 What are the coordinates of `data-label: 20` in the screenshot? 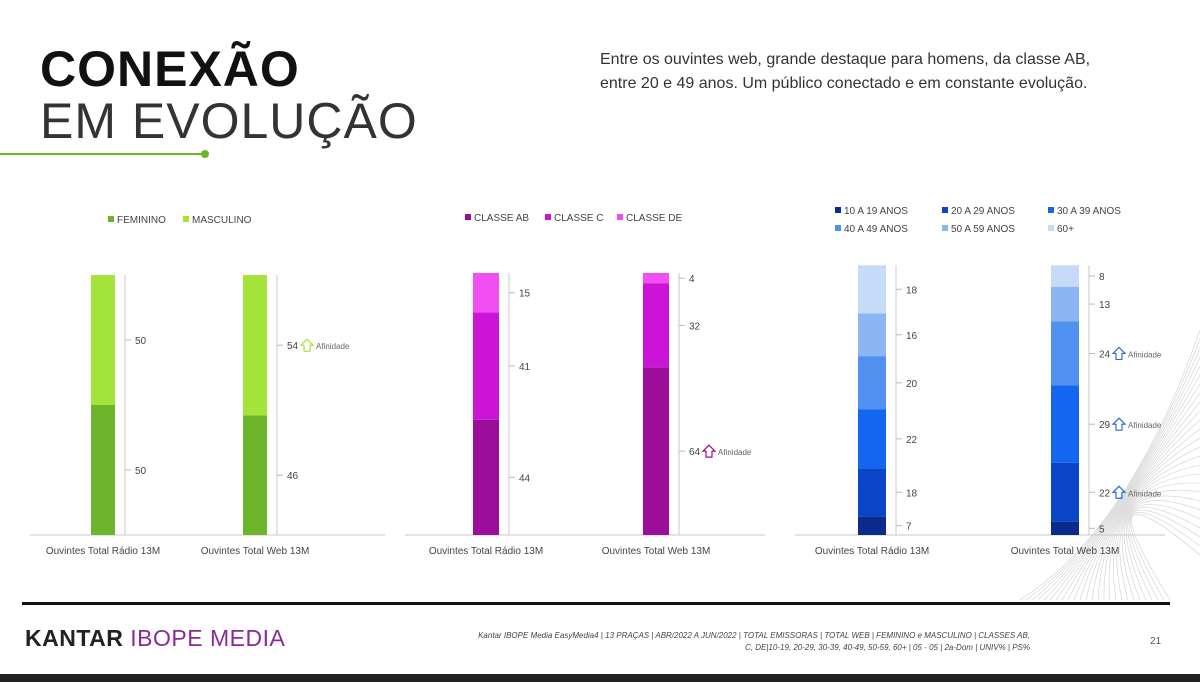 It's located at (912, 384).